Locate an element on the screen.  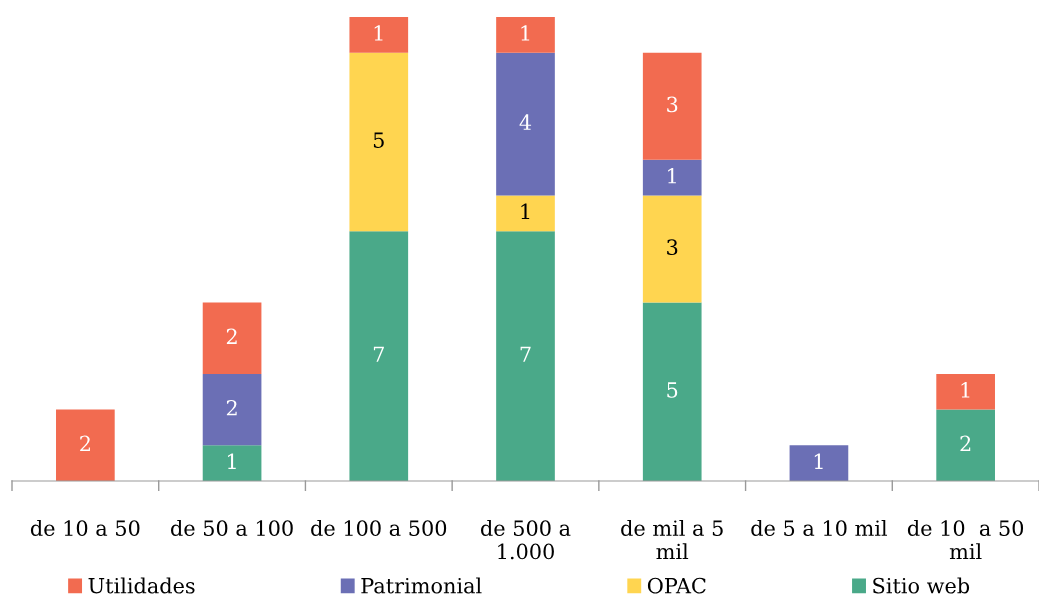
legend-label: Sitio web is located at coordinates (921, 585).